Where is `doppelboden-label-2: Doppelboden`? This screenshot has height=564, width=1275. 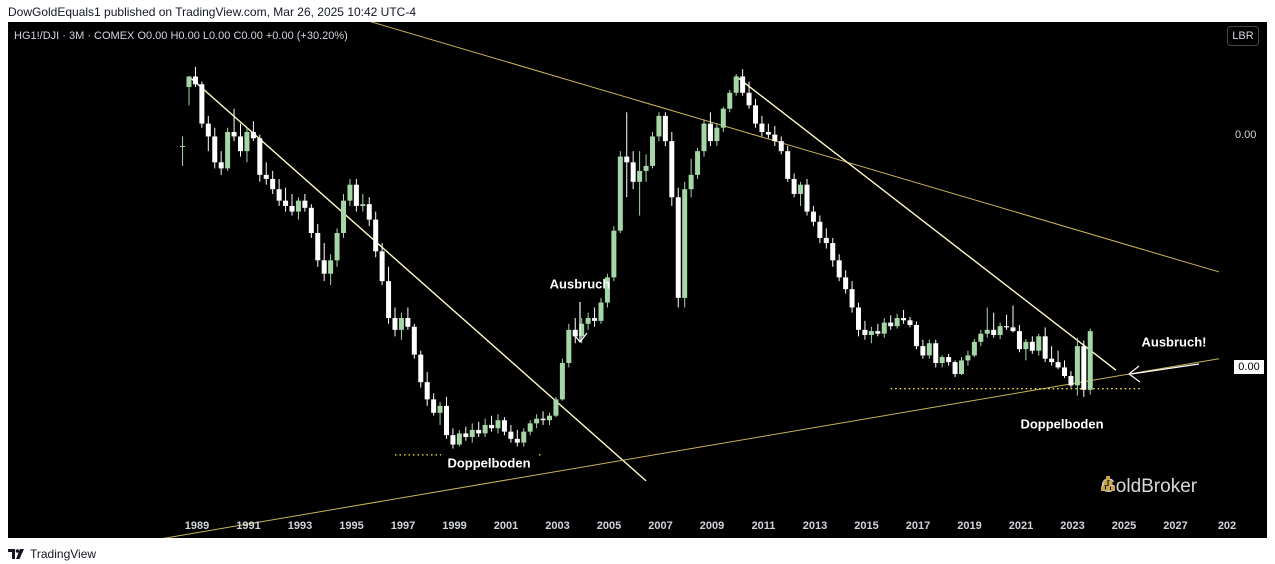 doppelboden-label-2: Doppelboden is located at coordinates (1062, 424).